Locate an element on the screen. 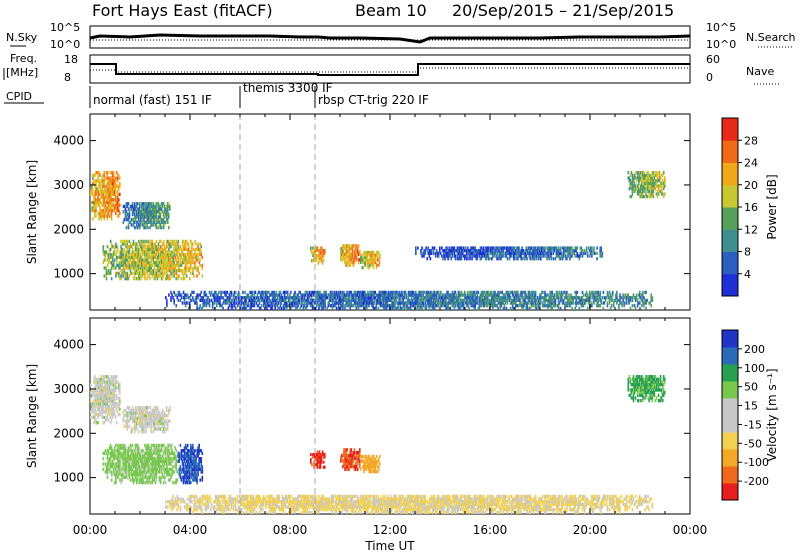  freq-tick-8: 8 is located at coordinates (67, 77).